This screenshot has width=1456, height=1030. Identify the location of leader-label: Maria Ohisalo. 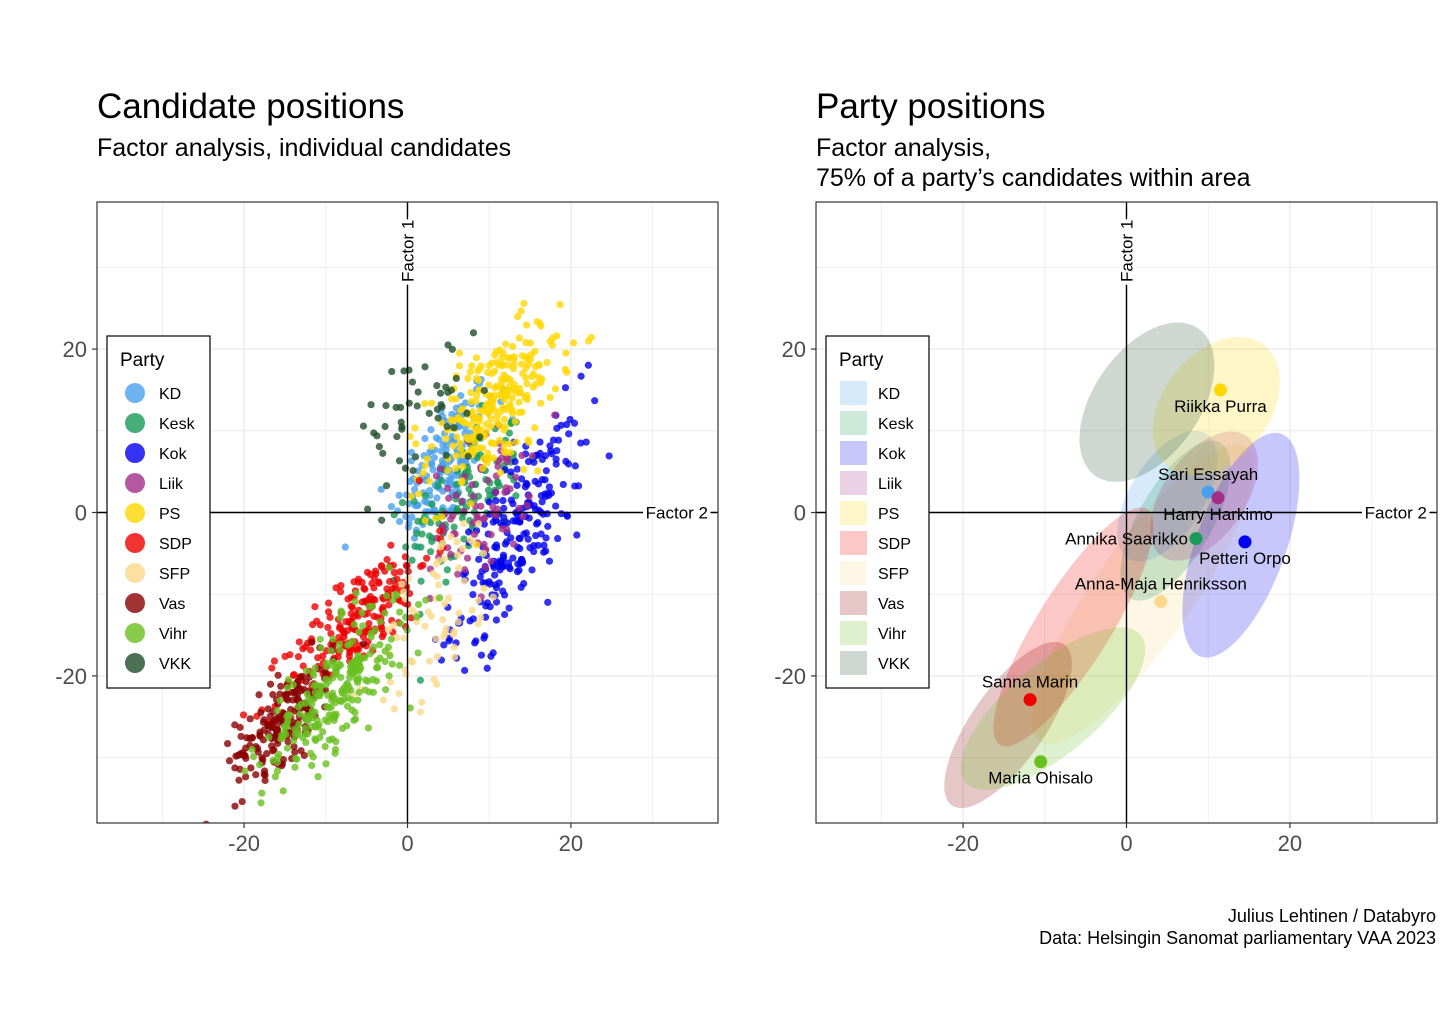
(1040, 778).